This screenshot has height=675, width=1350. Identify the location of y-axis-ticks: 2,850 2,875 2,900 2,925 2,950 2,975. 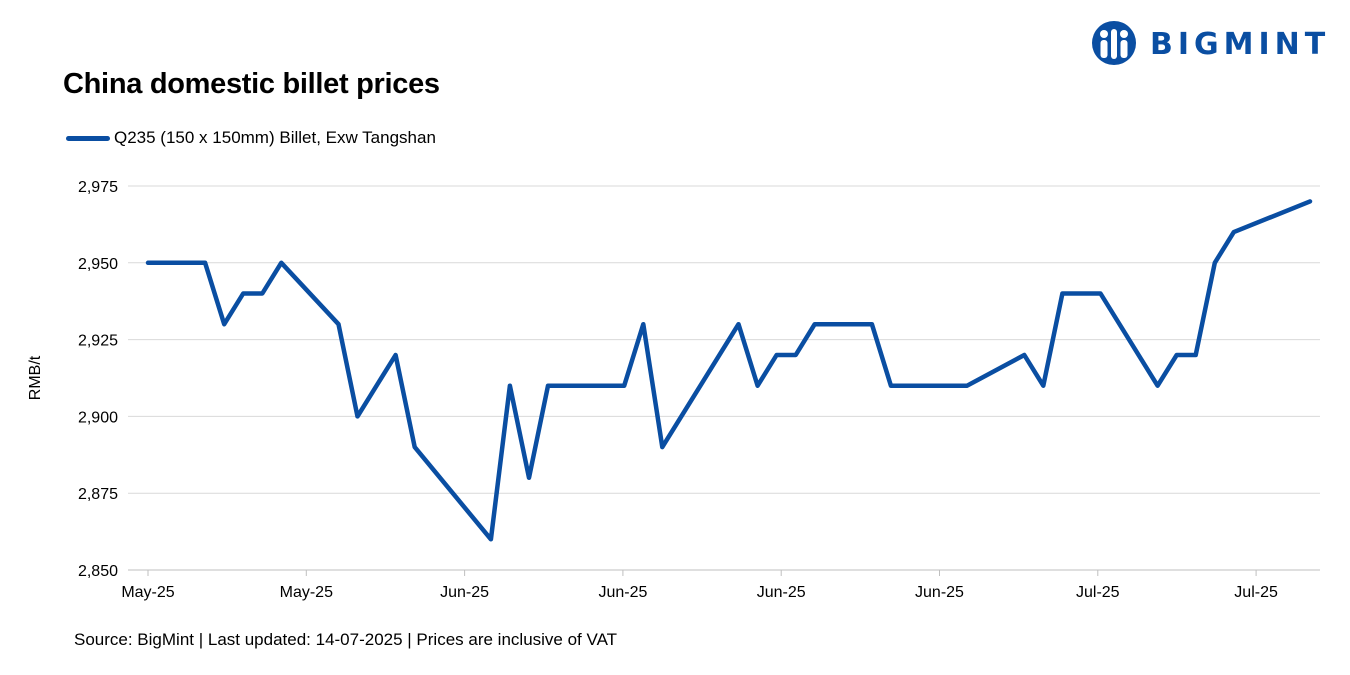
(98, 379).